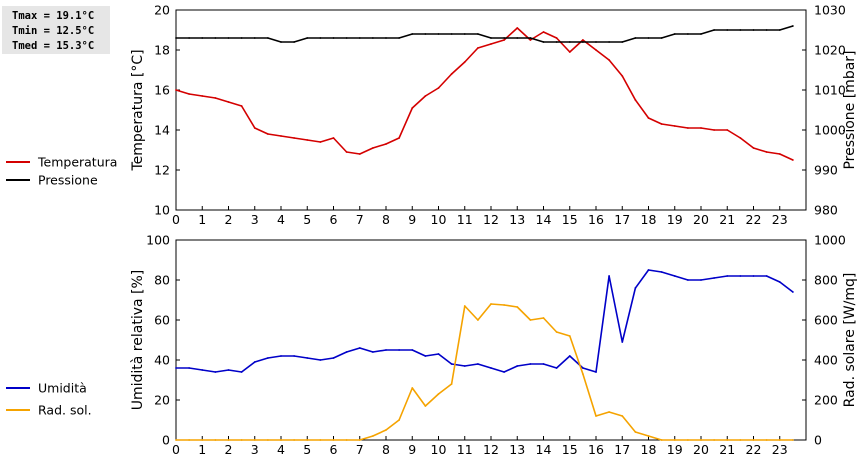  What do you see at coordinates (162, 170) in the screenshot?
I see `y-tick-label-left: 12` at bounding box center [162, 170].